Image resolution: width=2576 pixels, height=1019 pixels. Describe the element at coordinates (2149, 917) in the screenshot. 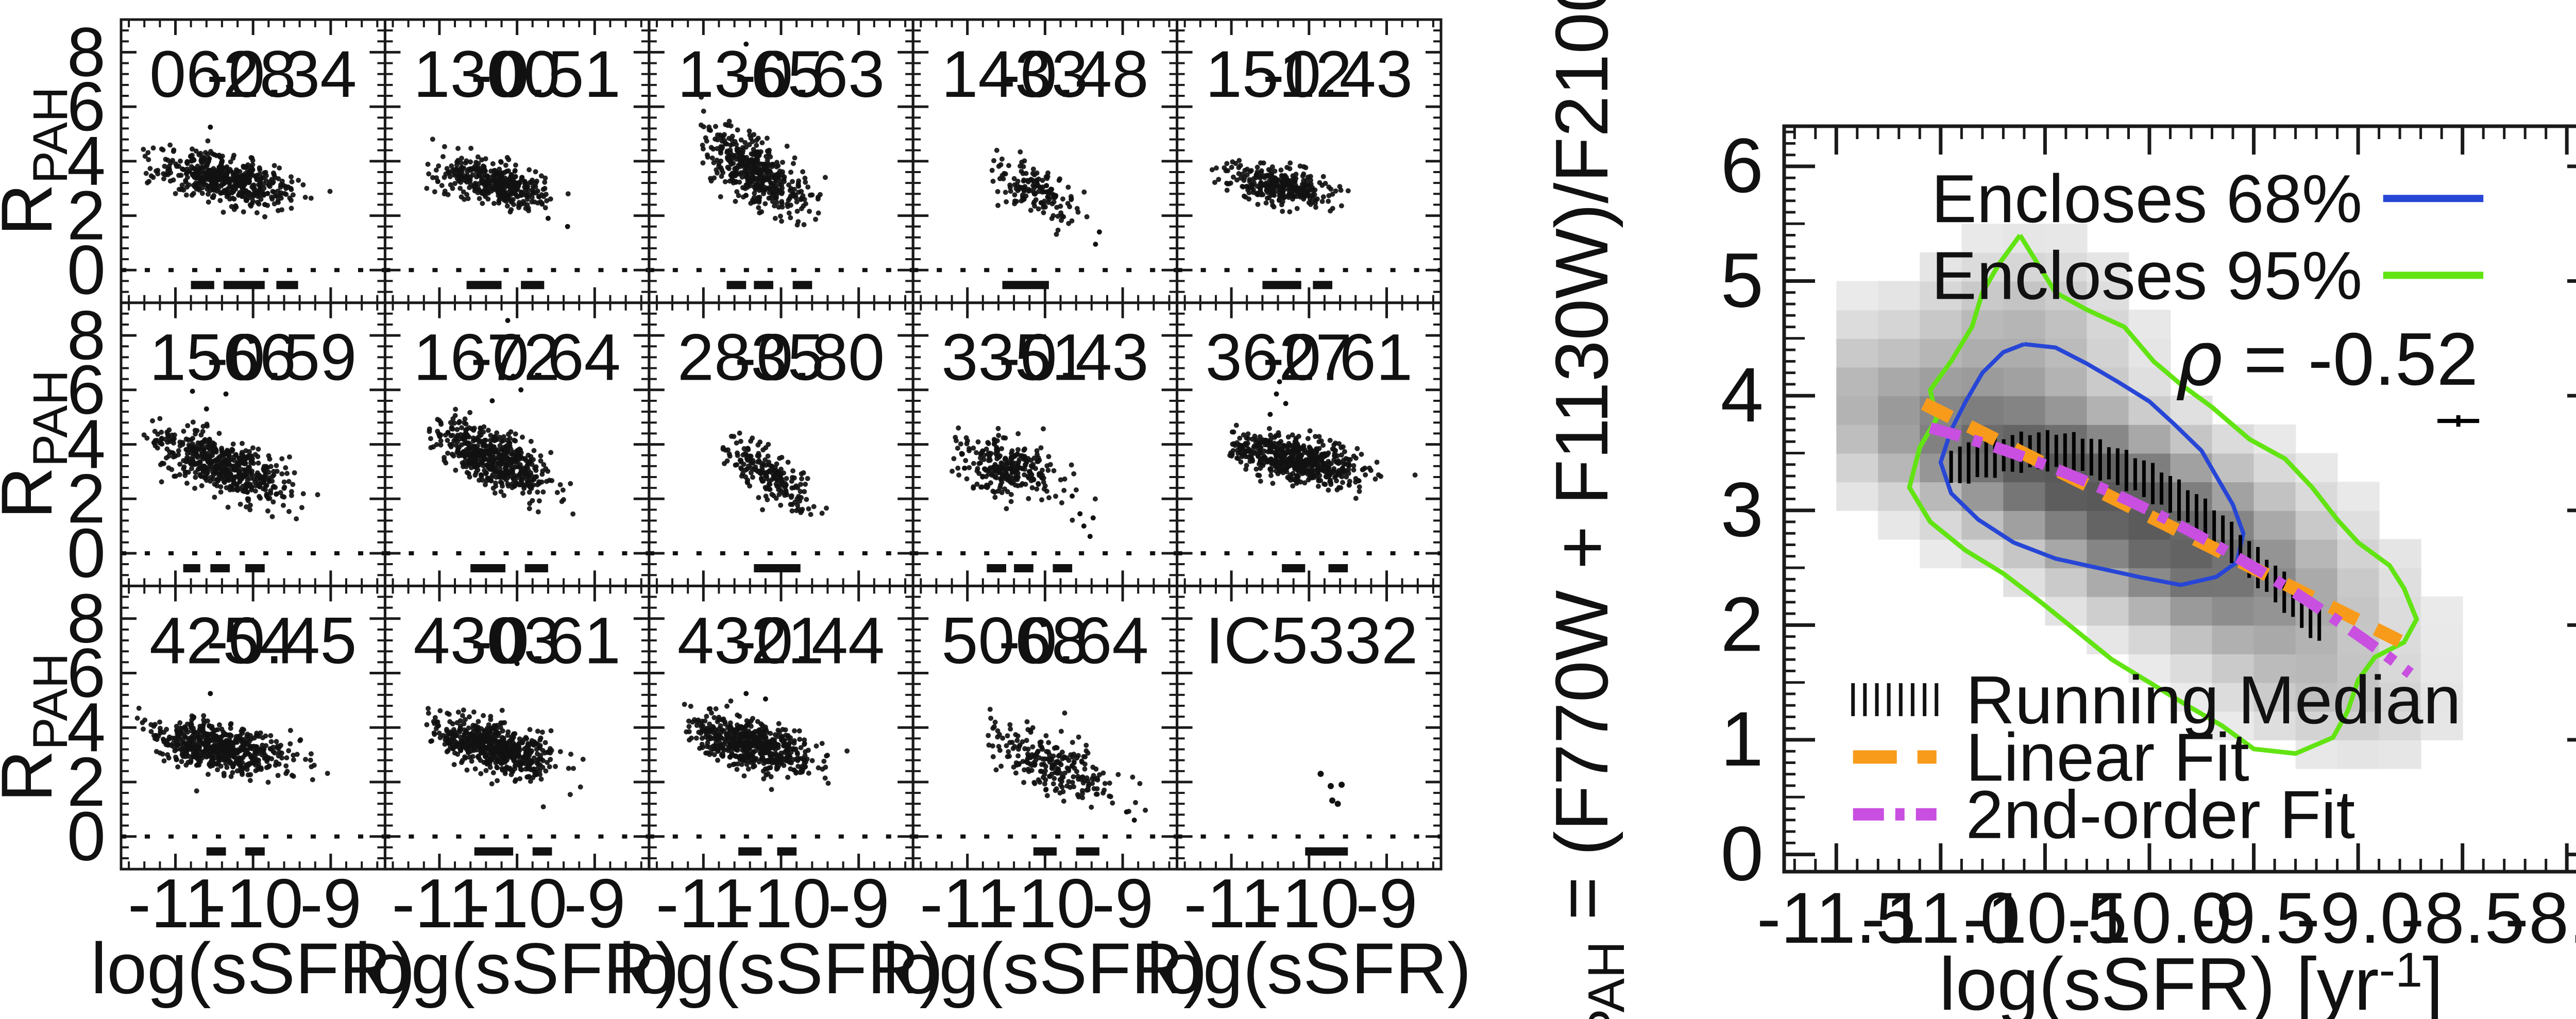

I see `x-tick-label: -10.0` at that location.